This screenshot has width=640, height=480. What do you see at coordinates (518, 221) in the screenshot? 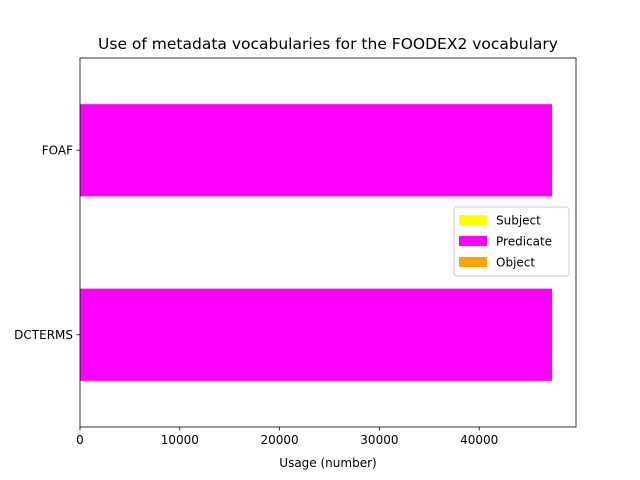
I see `legend-label-subject: Subject` at bounding box center [518, 221].